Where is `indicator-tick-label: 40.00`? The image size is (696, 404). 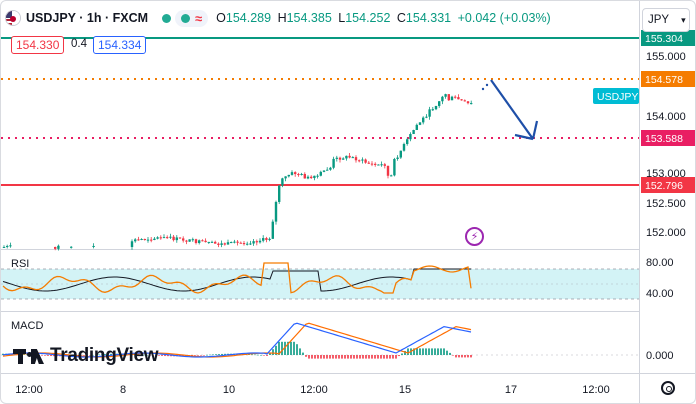 indicator-tick-label: 40.00 is located at coordinates (660, 294).